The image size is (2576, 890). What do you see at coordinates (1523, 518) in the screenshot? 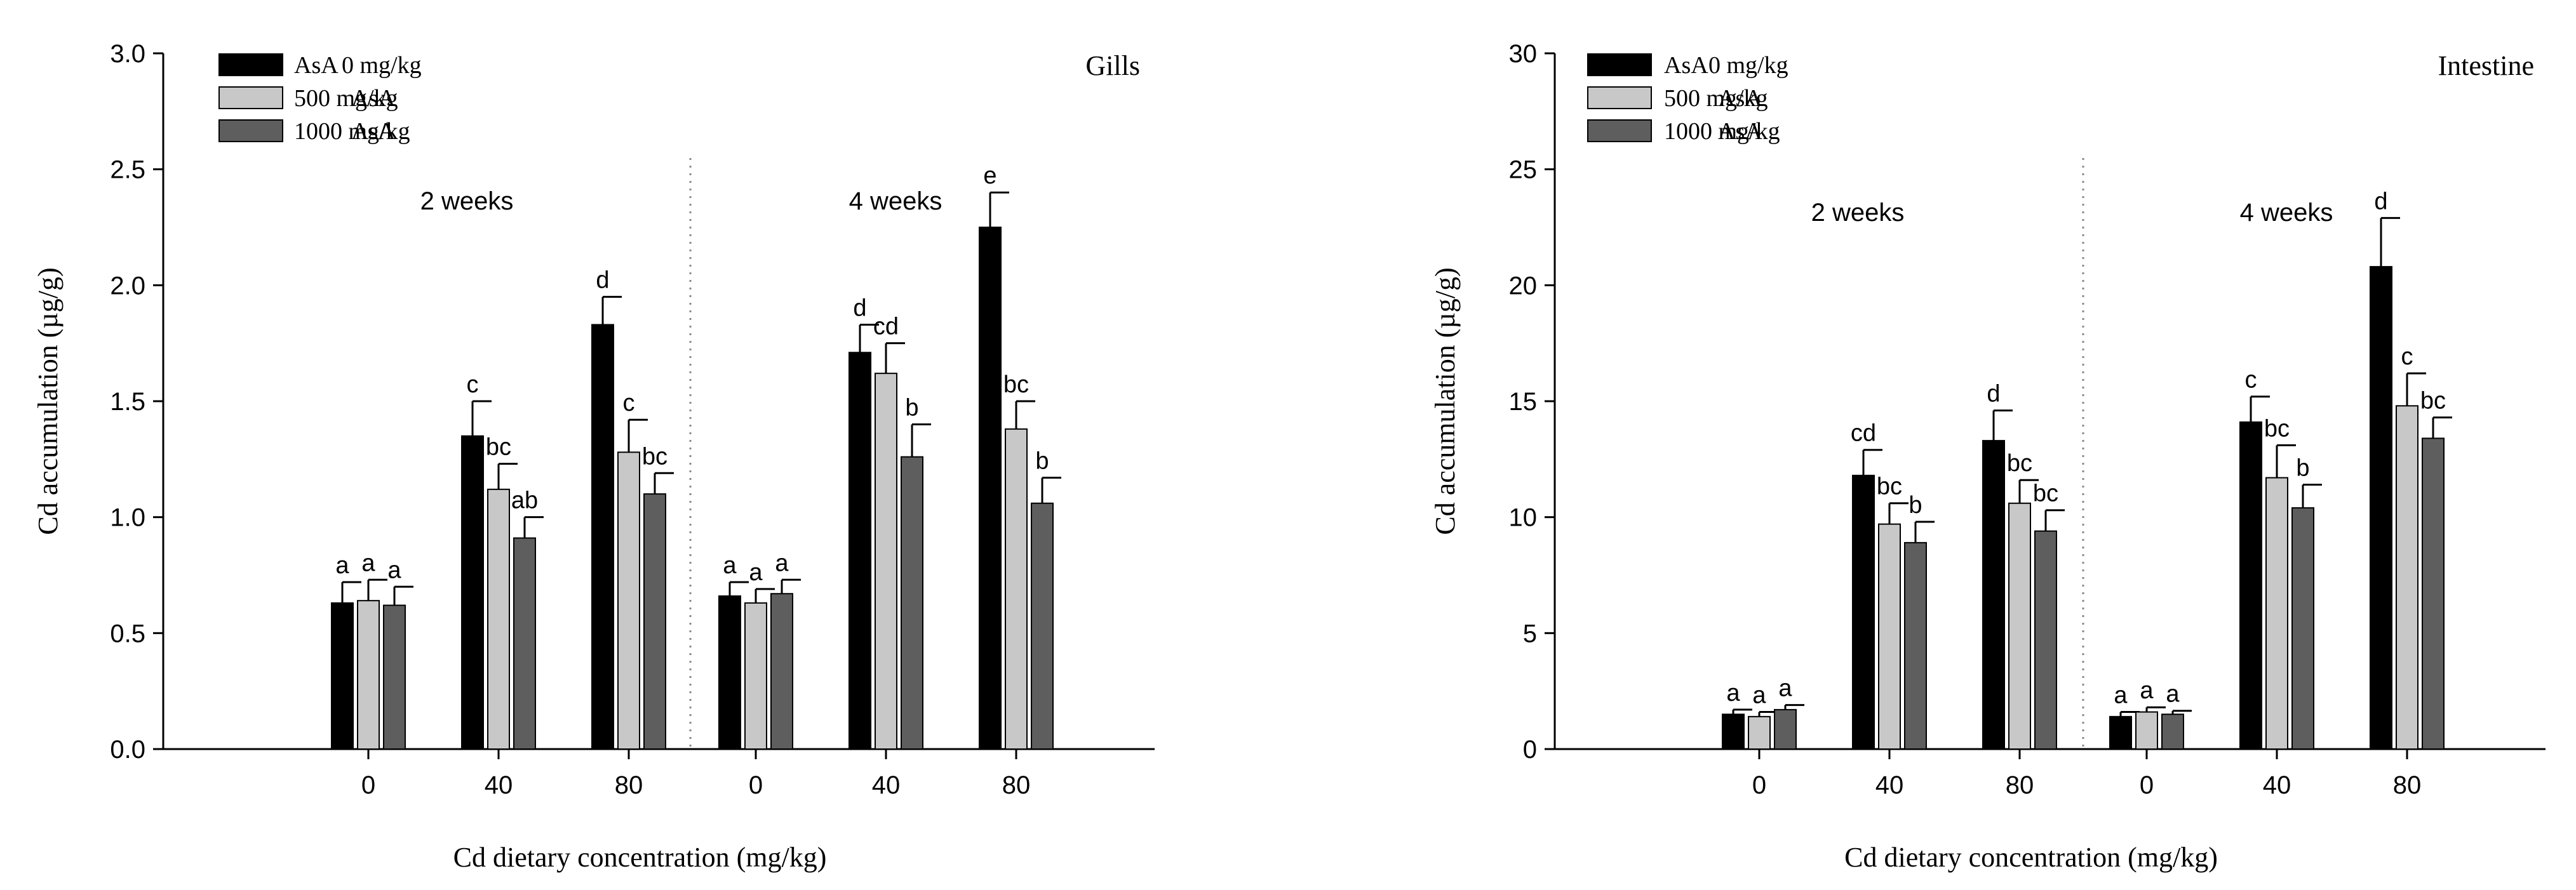
I see `y-tick-label: 10` at bounding box center [1523, 518].